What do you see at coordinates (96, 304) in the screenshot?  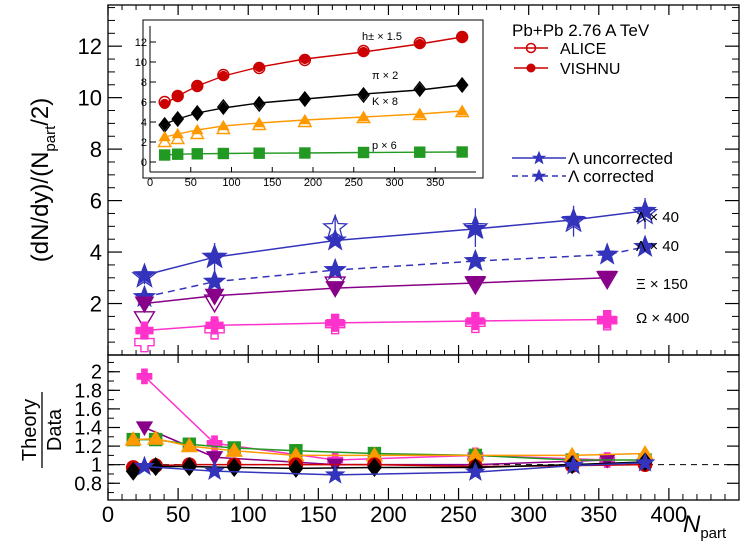 I see `y-tick-label: 2` at bounding box center [96, 304].